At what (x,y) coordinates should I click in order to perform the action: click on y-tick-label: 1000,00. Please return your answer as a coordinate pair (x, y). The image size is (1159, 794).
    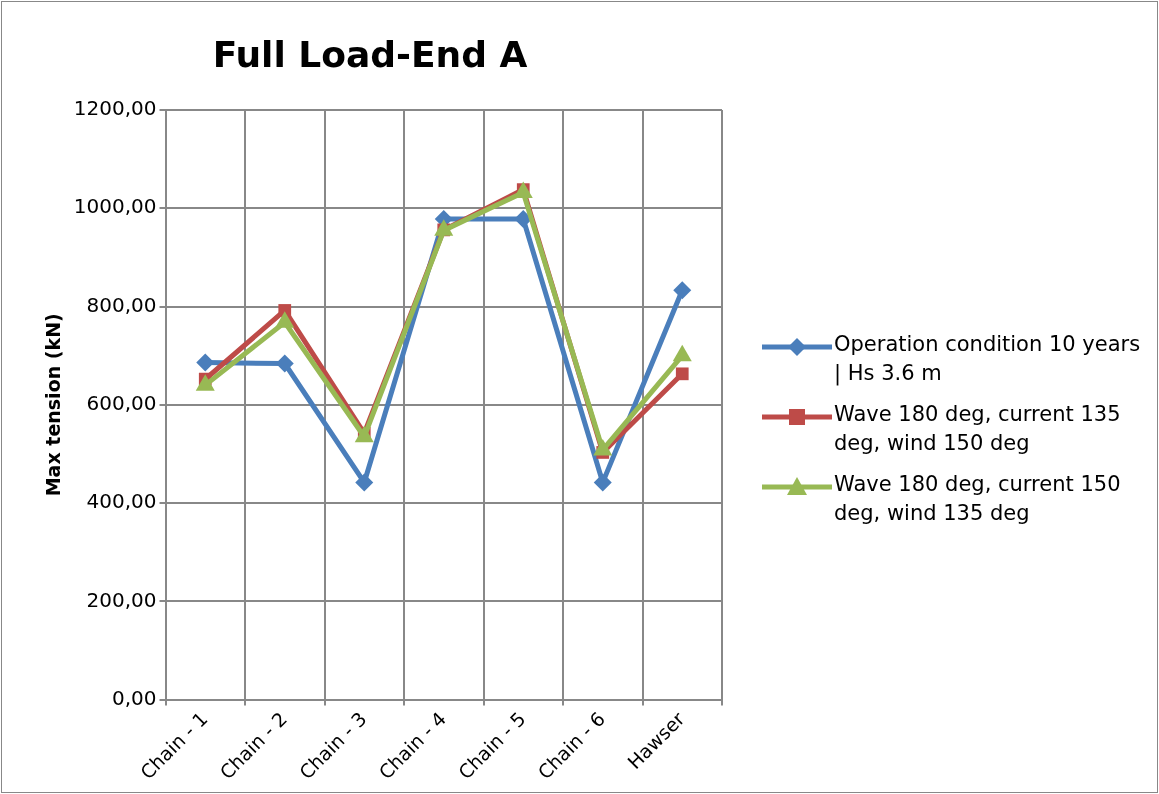
    Looking at the image, I should click on (115, 206).